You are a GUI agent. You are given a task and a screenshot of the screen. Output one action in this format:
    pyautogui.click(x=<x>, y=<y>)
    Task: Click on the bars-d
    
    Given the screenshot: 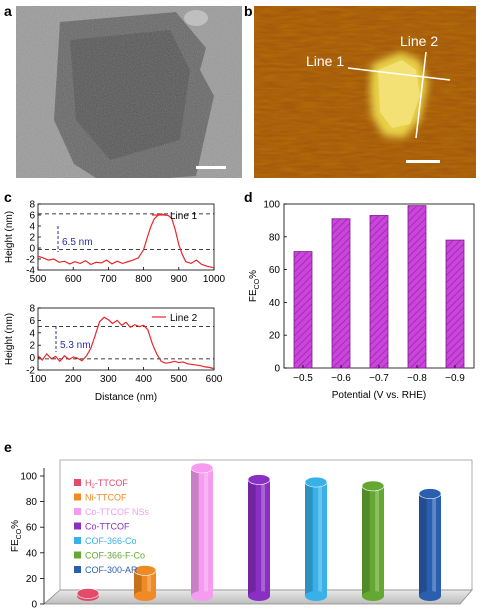 What is the action you would take?
    pyautogui.click(x=379, y=287)
    